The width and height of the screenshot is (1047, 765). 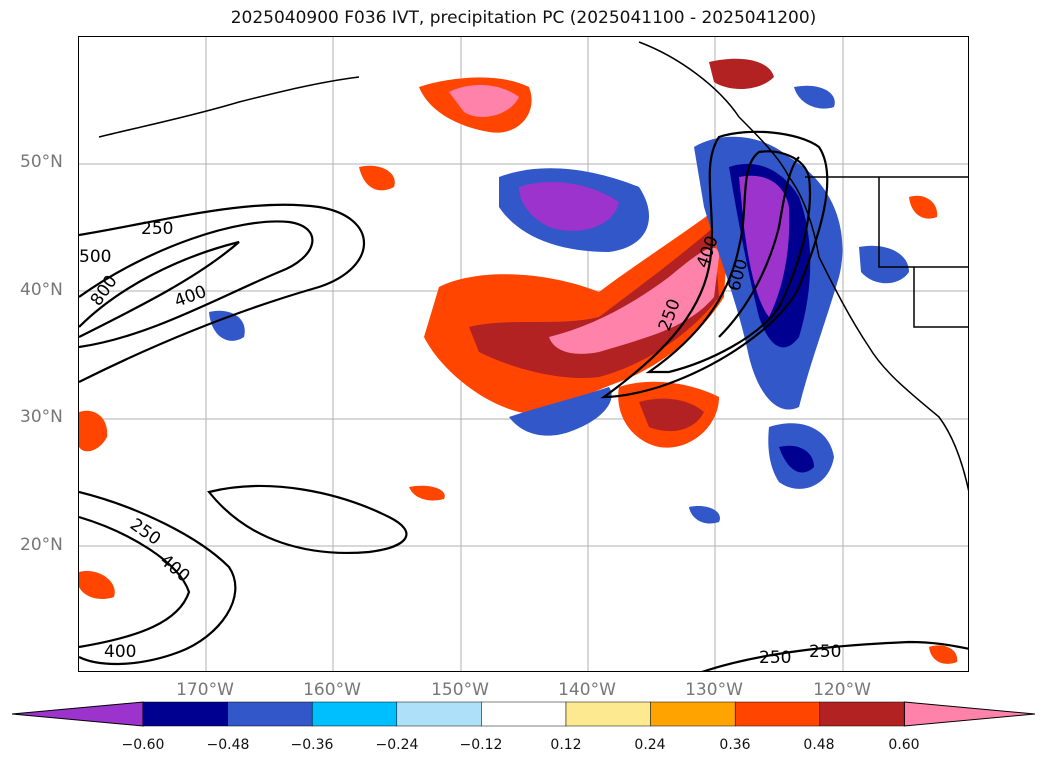 I want to click on ivt-contour-600-east, so click(x=759, y=247).